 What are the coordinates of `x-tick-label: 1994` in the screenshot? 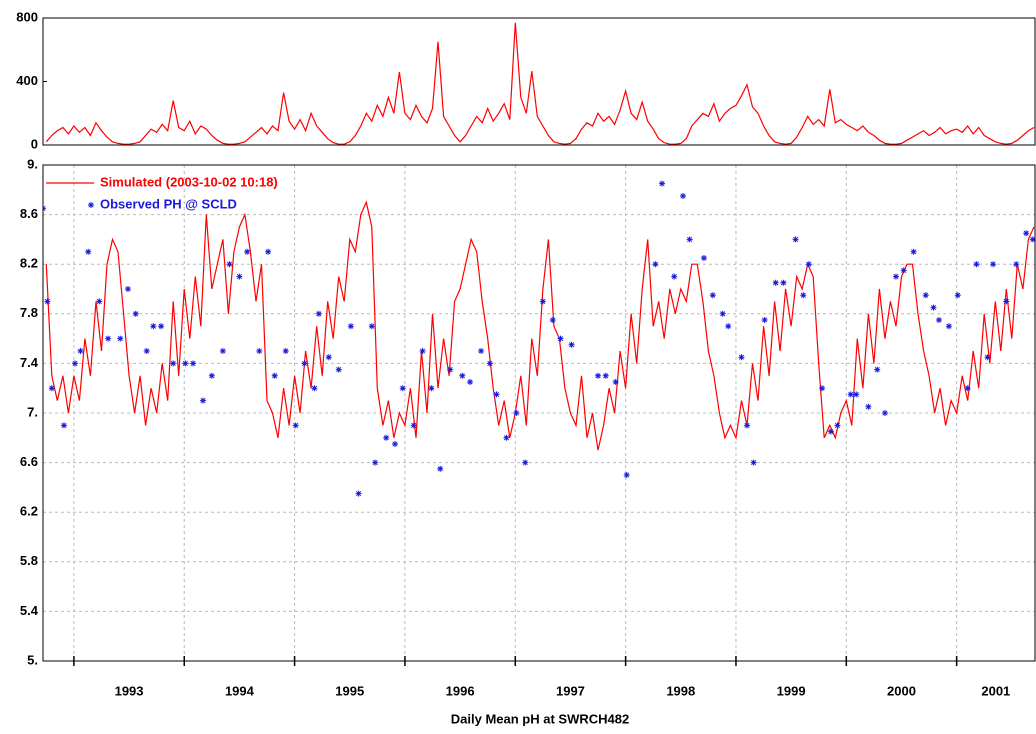 It's located at (240, 690).